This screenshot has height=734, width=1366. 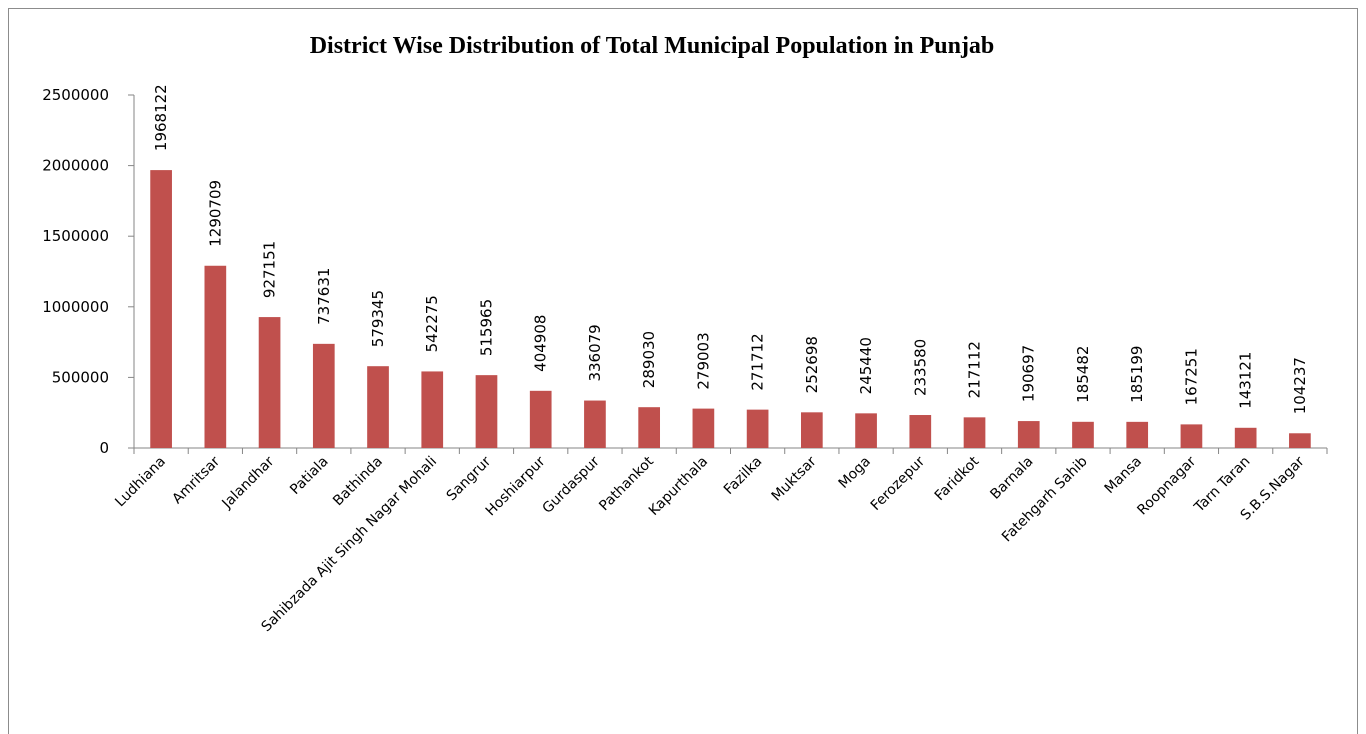 What do you see at coordinates (432, 323) in the screenshot?
I see `data-label: 542275` at bounding box center [432, 323].